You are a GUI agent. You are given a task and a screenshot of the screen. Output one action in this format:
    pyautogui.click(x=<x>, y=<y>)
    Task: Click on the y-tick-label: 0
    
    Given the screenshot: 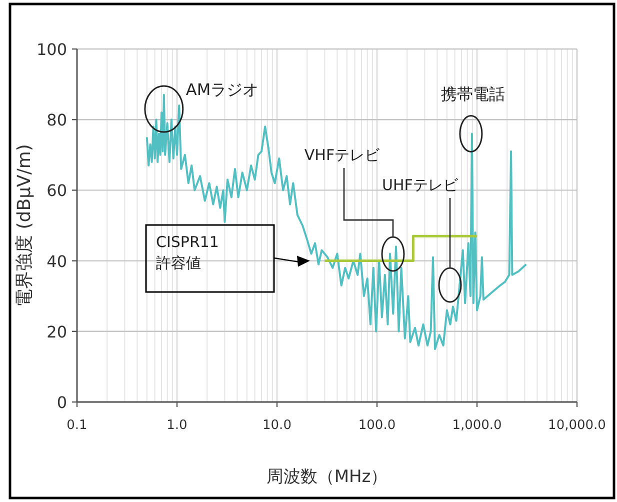 What is the action you would take?
    pyautogui.click(x=61, y=402)
    